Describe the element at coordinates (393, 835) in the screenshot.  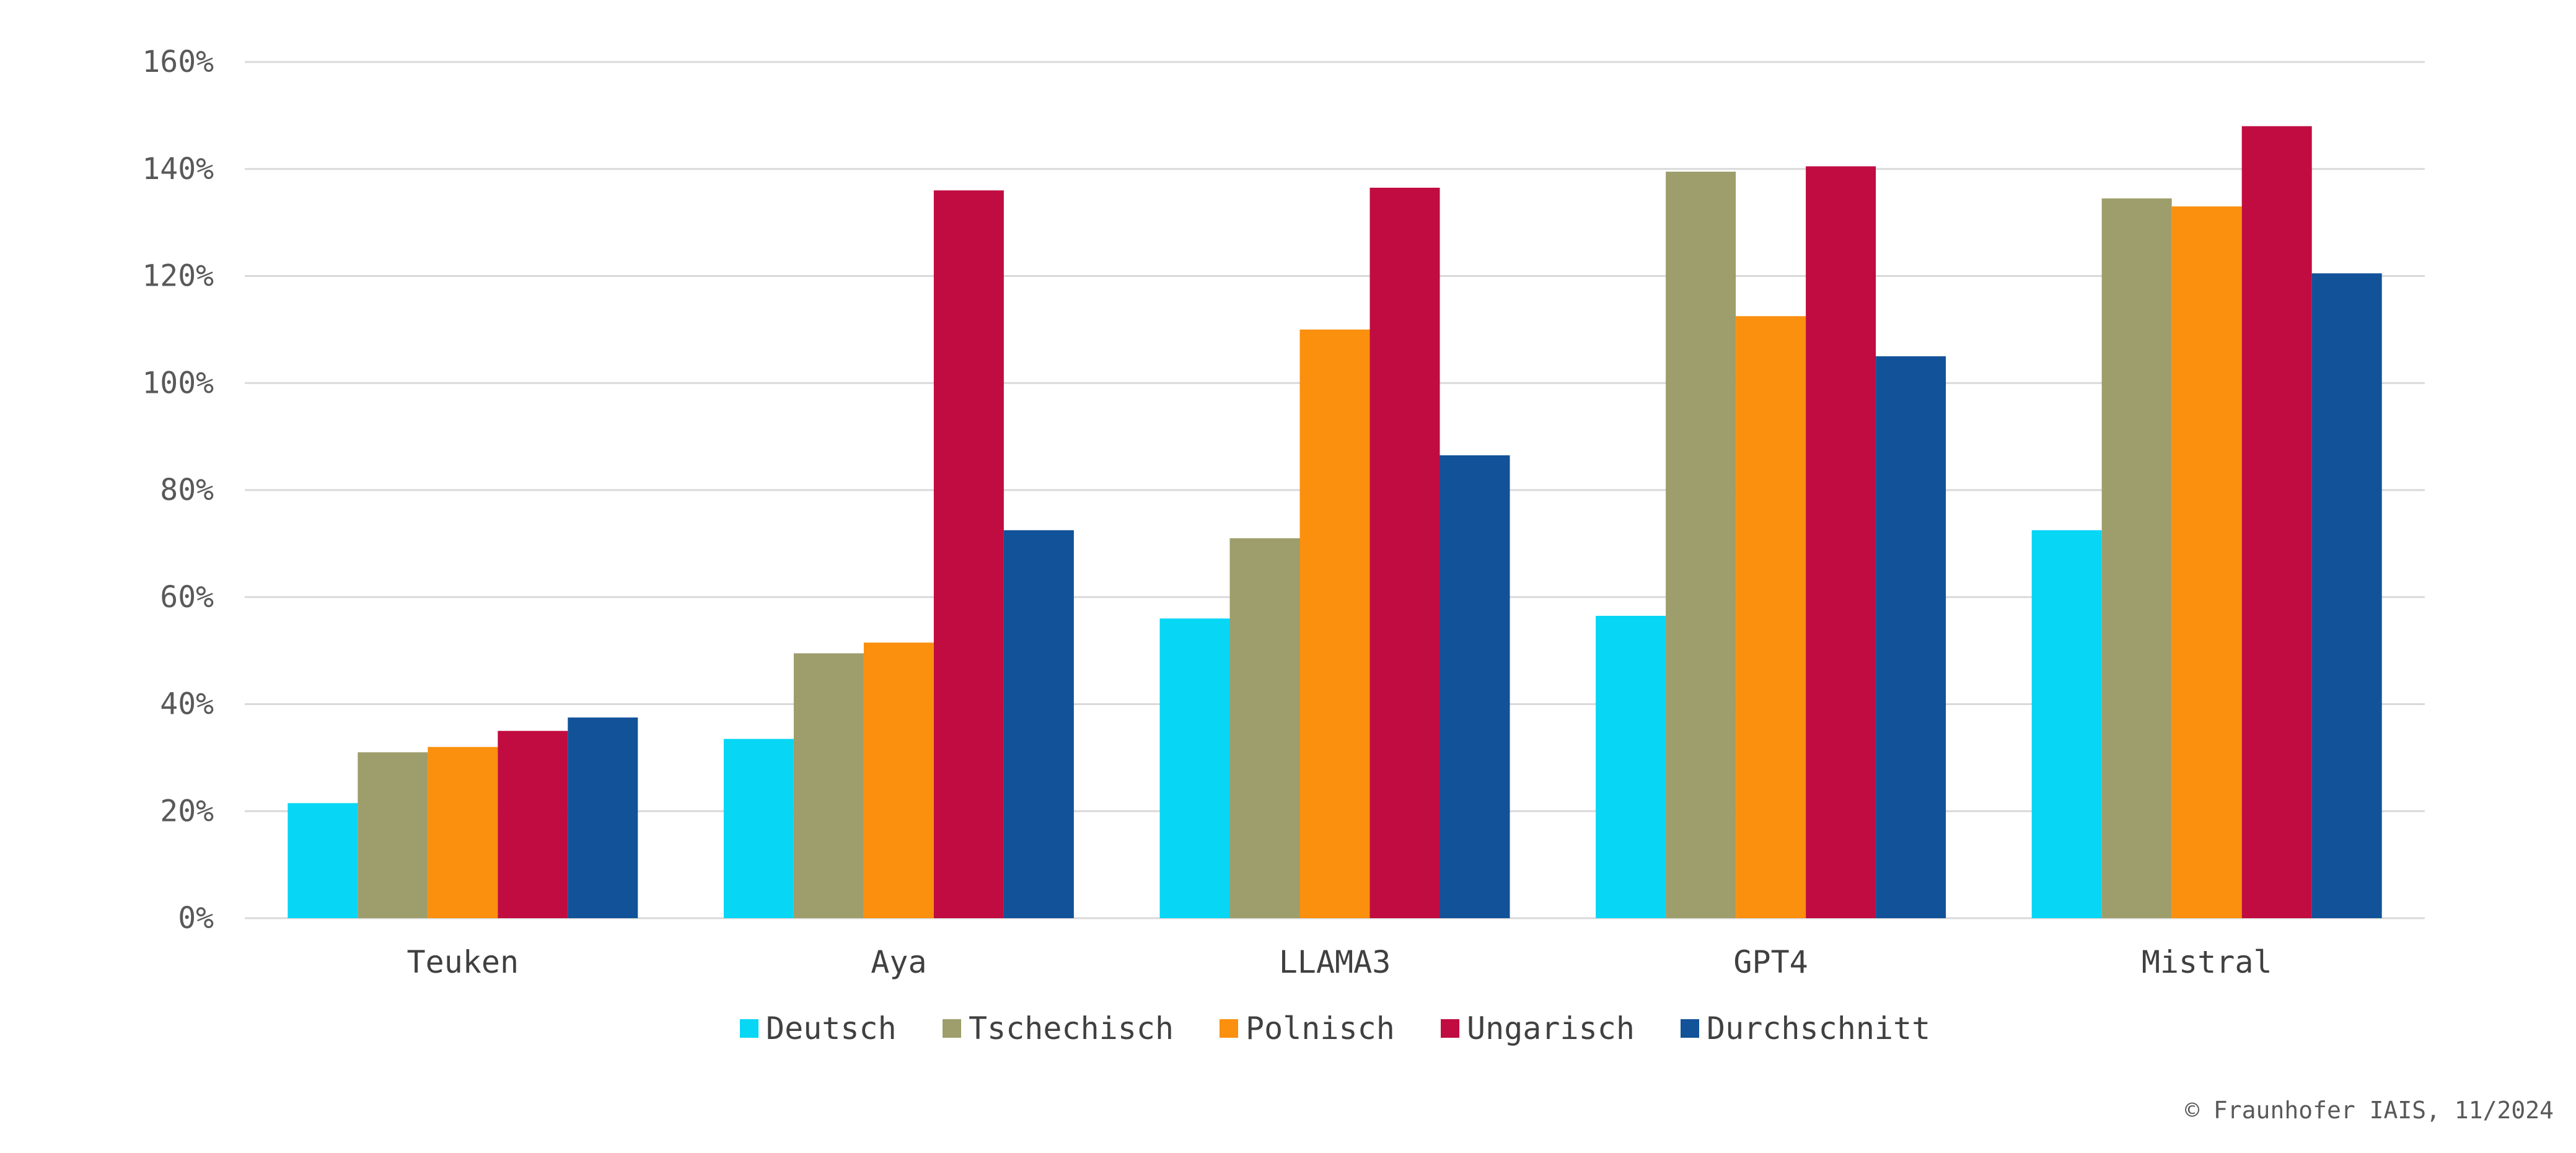
I see `bar-tschechisch-teuken` at that location.